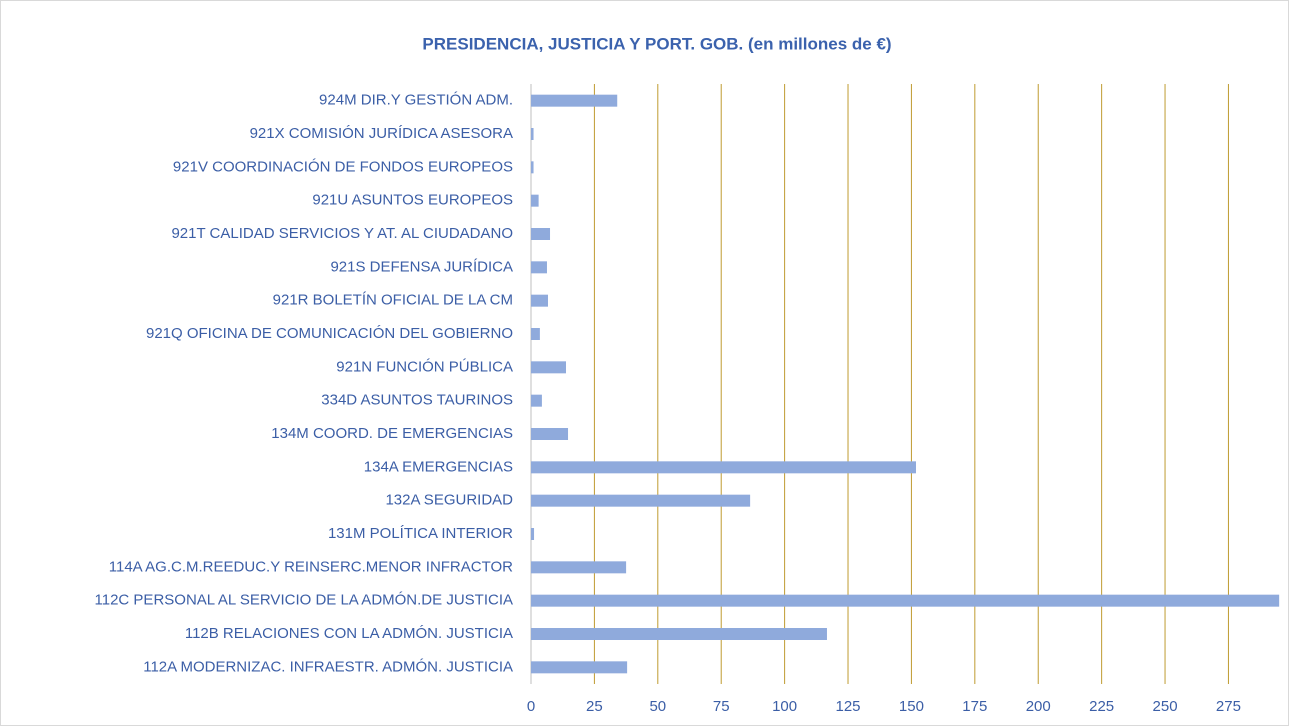 The height and width of the screenshot is (726, 1289). What do you see at coordinates (1038, 706) in the screenshot?
I see `x-tick-label: 200` at bounding box center [1038, 706].